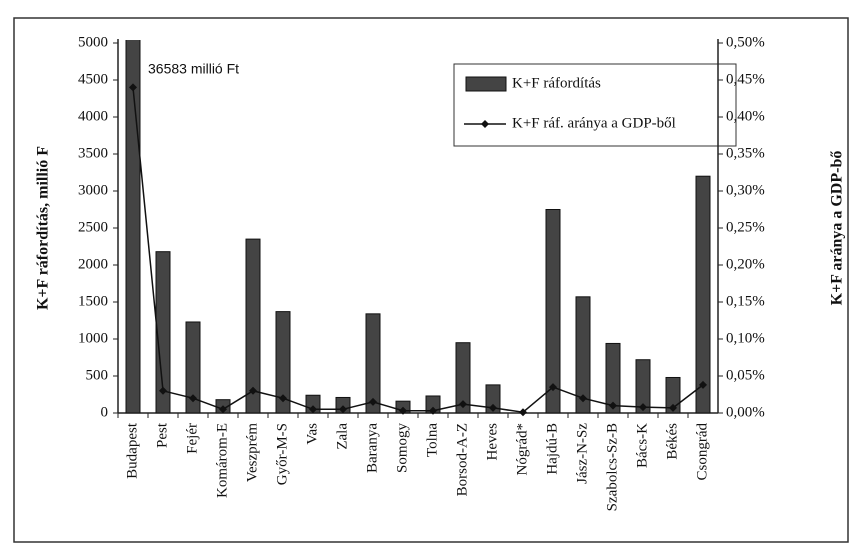 This screenshot has height=549, width=857. I want to click on annotation: 36583 millió Ft, so click(193, 69).